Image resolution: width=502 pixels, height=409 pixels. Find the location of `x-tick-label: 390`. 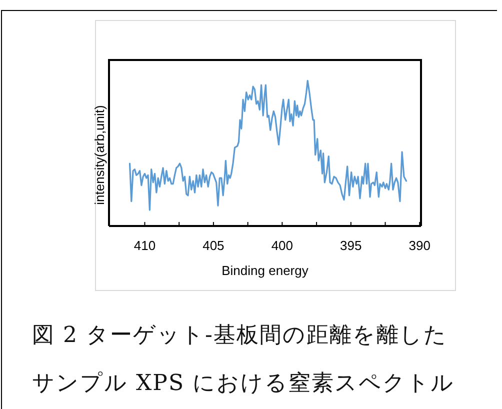

x-tick-label: 390 is located at coordinates (419, 245).